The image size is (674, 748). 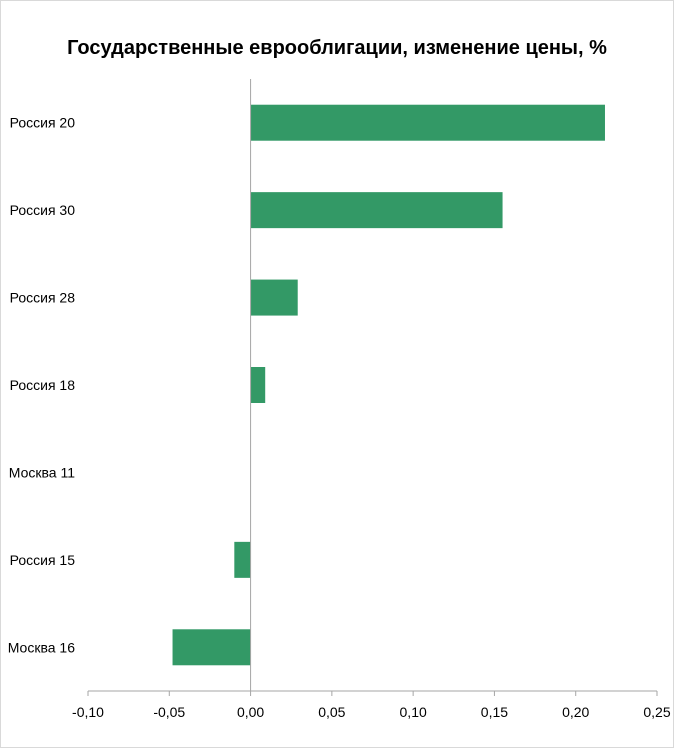 I want to click on category-label: Россия 18, so click(x=43, y=385).